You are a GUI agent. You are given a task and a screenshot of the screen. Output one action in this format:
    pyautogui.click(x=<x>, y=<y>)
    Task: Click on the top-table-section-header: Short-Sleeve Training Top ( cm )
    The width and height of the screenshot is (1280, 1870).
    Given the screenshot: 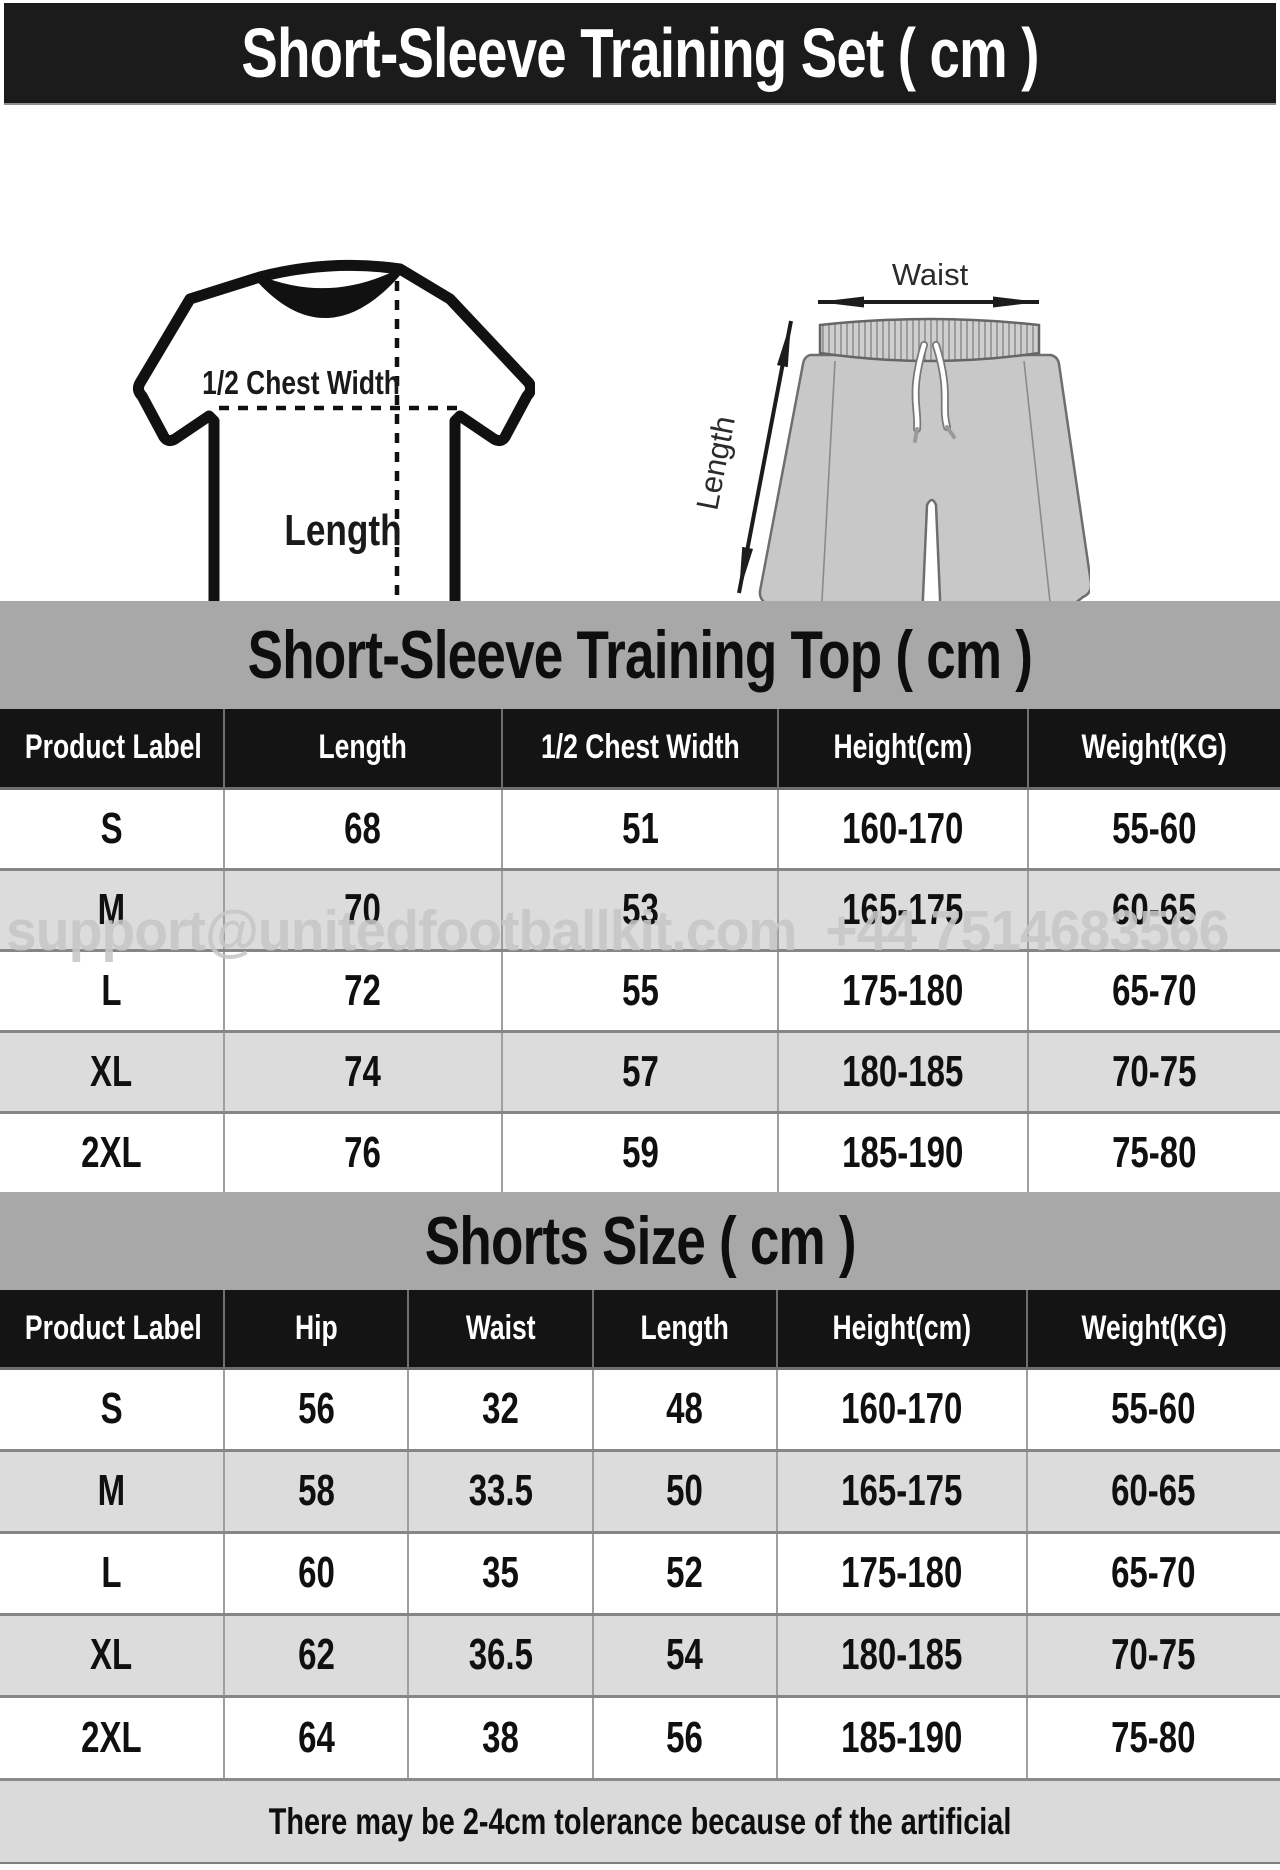 What is the action you would take?
    pyautogui.click(x=640, y=655)
    